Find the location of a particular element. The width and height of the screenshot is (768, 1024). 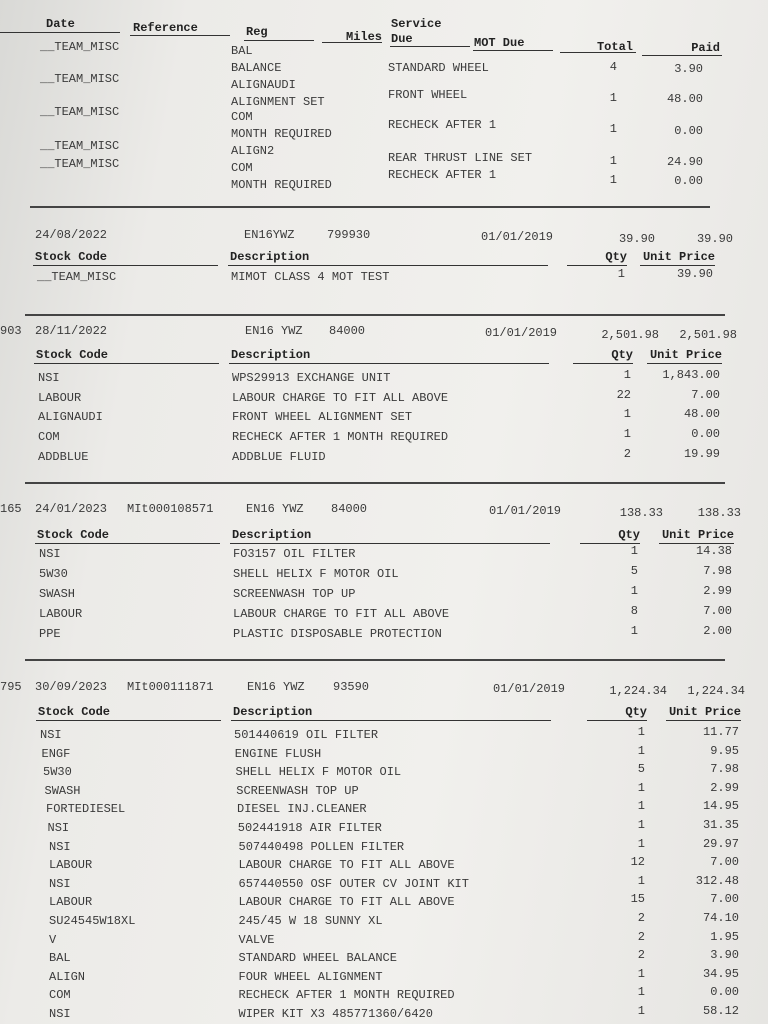

item-unit-price: 11.77 is located at coordinates (720, 732).